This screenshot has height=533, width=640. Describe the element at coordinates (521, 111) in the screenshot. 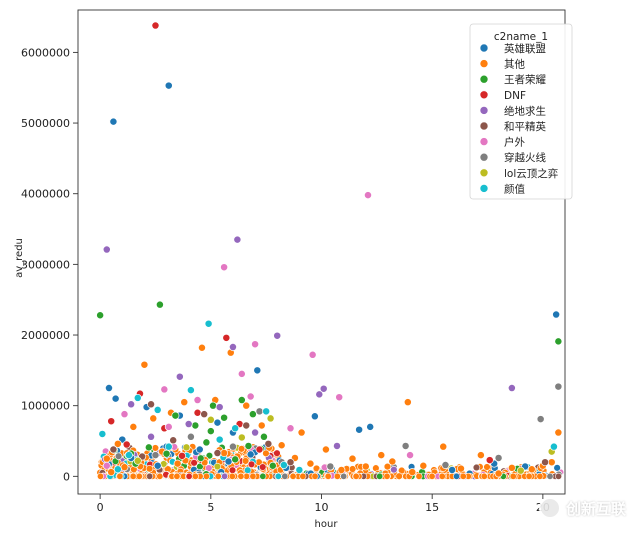

I see `legend-box` at that location.